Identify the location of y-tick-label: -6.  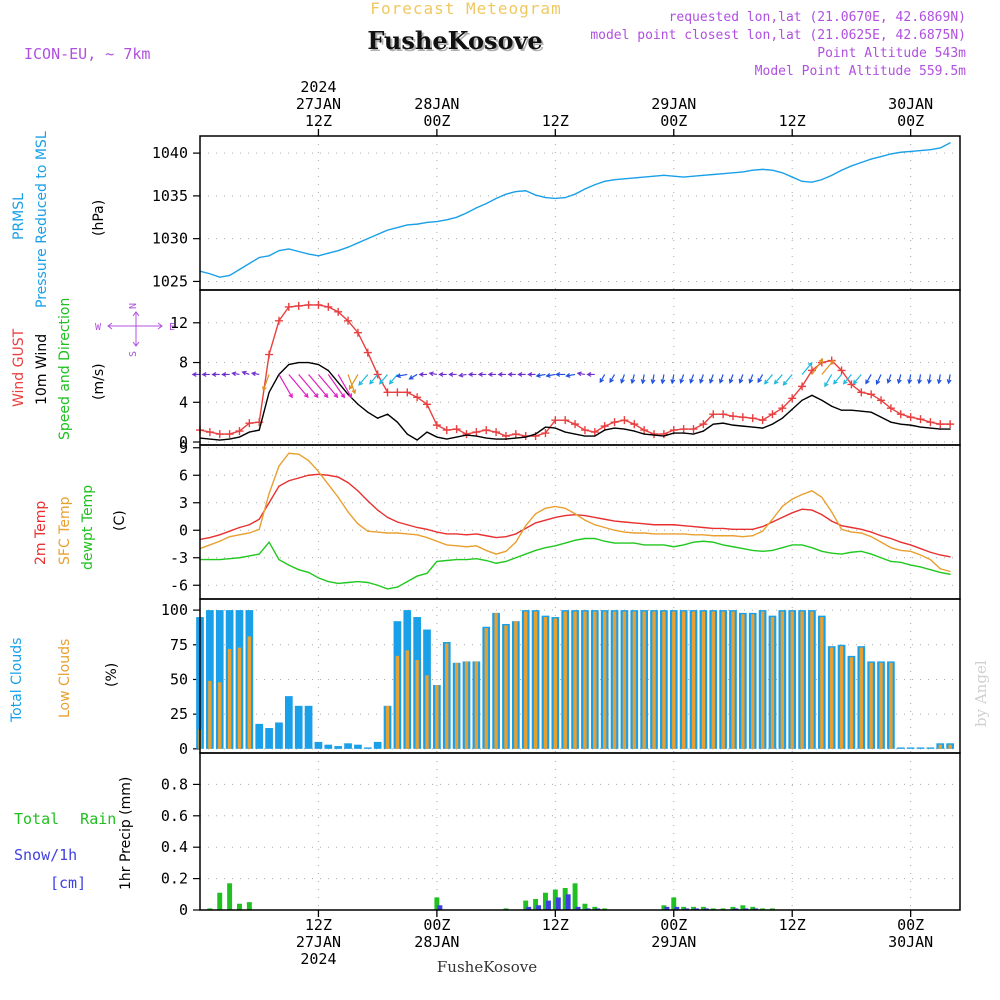
(179, 585).